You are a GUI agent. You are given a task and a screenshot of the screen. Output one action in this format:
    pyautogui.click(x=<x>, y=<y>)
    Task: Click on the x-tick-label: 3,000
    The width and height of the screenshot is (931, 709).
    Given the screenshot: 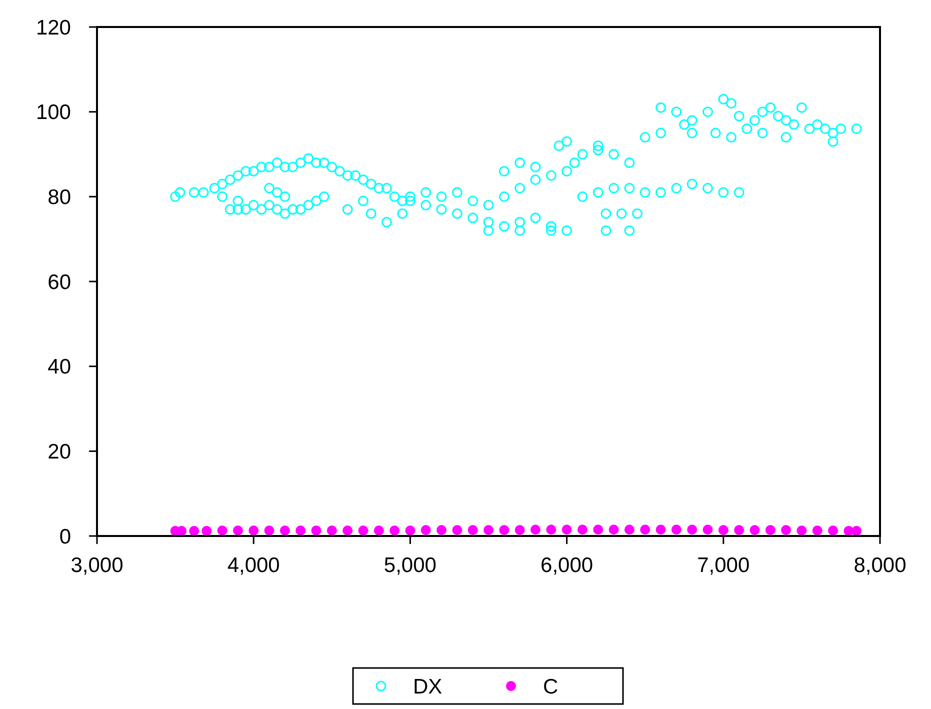 What is the action you would take?
    pyautogui.click(x=97, y=565)
    